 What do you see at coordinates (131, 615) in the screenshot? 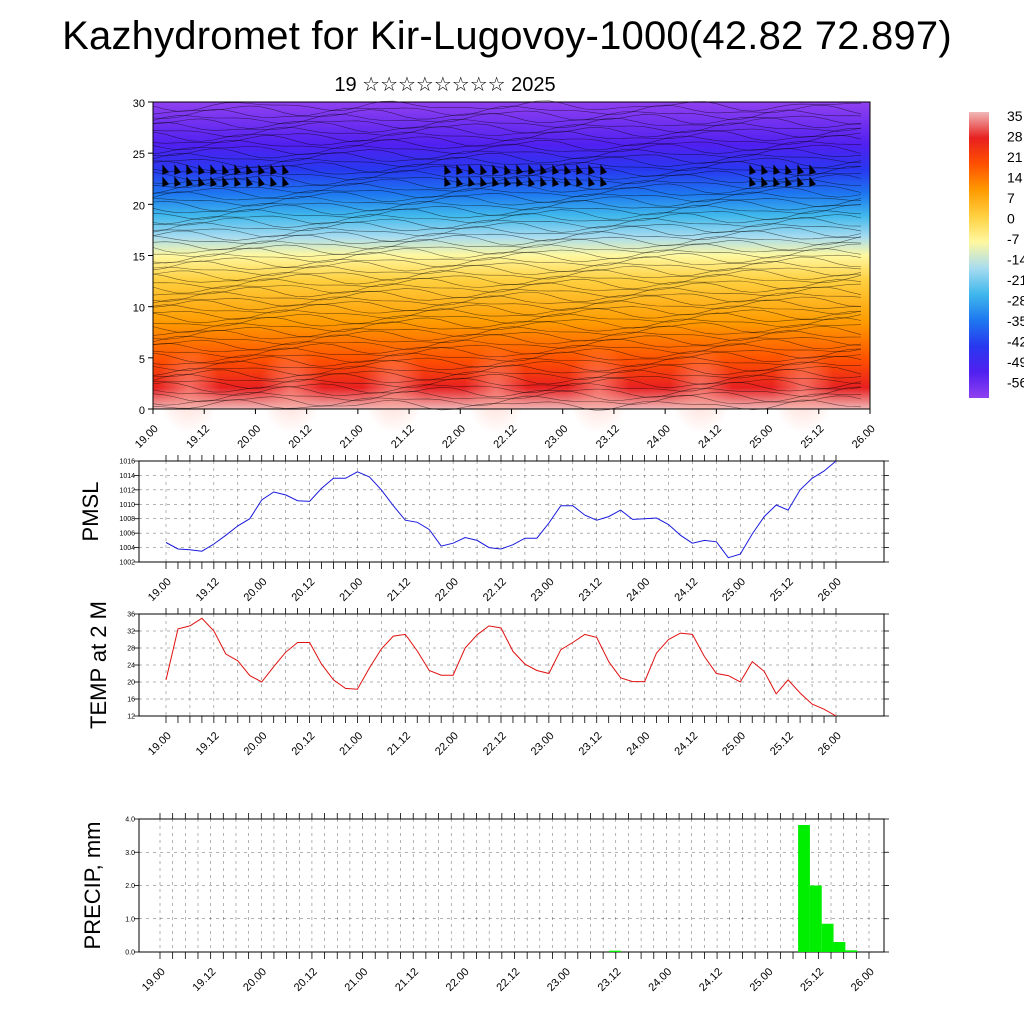
I see `y-tick-label: 36` at bounding box center [131, 615].